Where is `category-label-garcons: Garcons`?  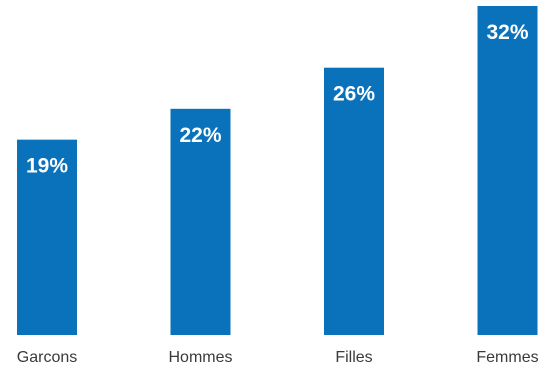
category-label-garcons: Garcons is located at coordinates (47, 357).